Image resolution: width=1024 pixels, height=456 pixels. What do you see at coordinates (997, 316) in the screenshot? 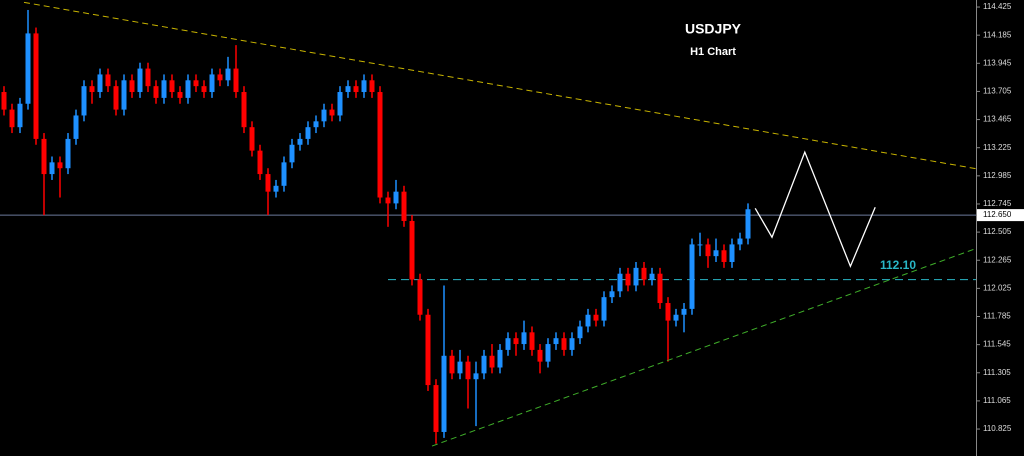
I see `y-tick-label: 111.785` at bounding box center [997, 316].